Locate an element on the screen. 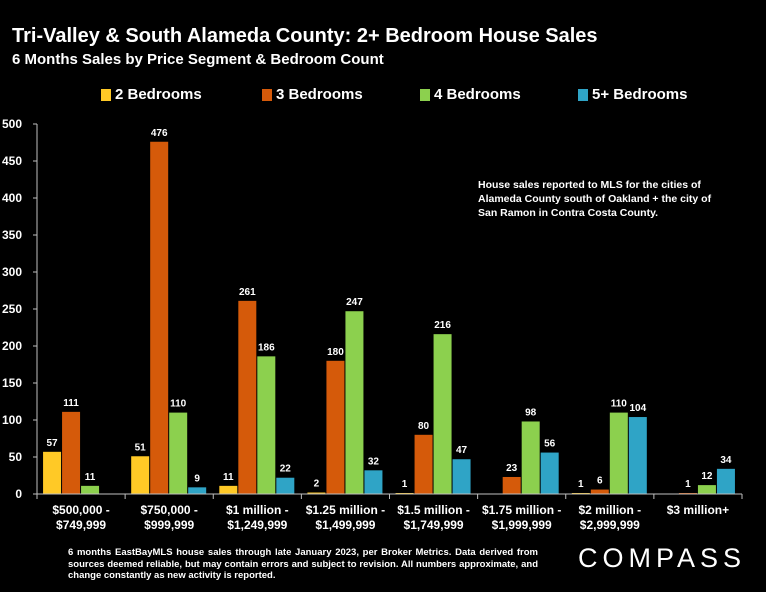 This screenshot has height=592, width=766. y-axis: 0 50 100 150 200 250 300 350 400 450 500 is located at coordinates (20, 309).